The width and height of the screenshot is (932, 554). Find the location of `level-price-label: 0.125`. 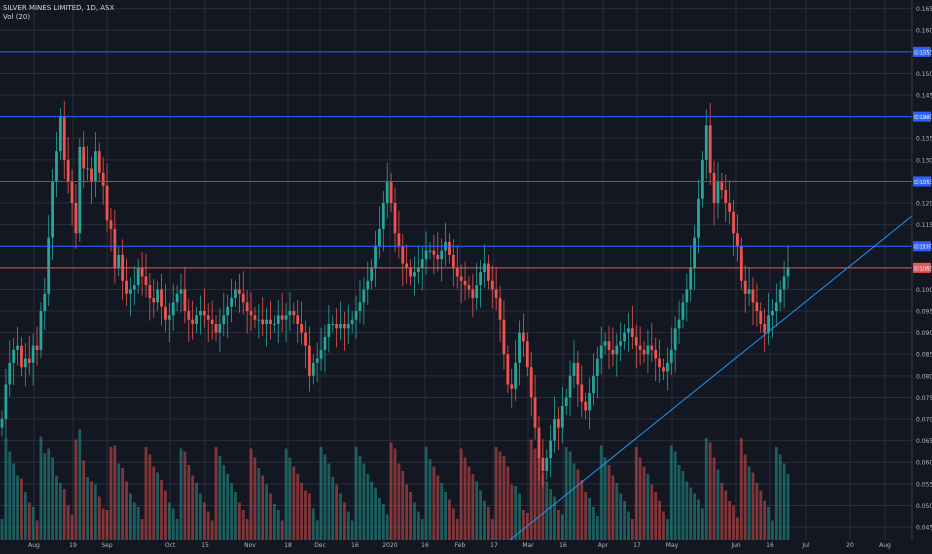

level-price-label: 0.125 is located at coordinates (922, 183).